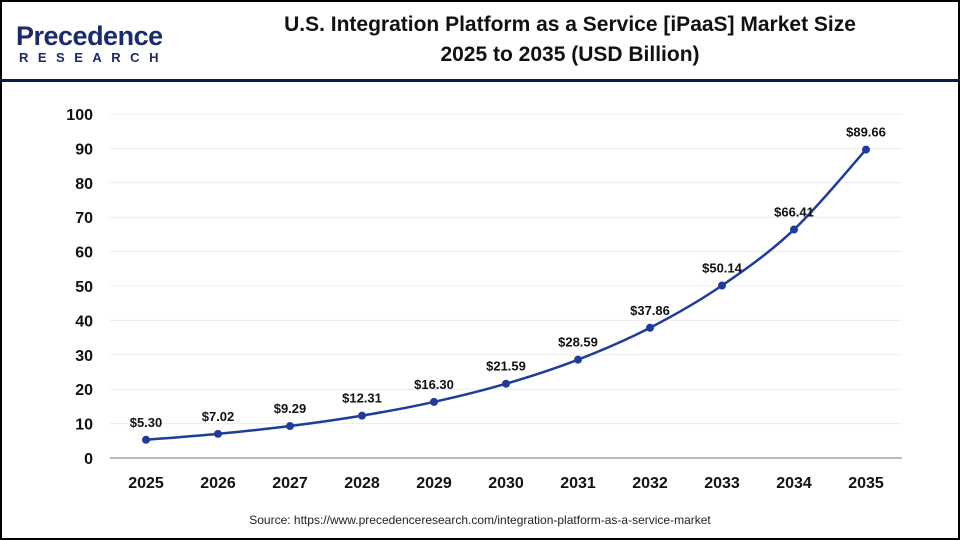 Image resolution: width=960 pixels, height=540 pixels. What do you see at coordinates (506, 483) in the screenshot?
I see `x-tick-label: 2030` at bounding box center [506, 483].